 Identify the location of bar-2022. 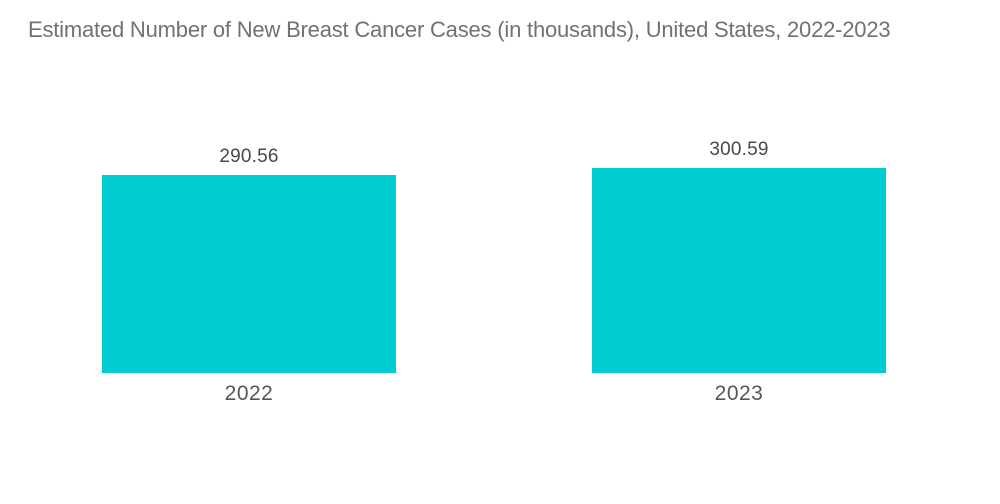
(249, 274).